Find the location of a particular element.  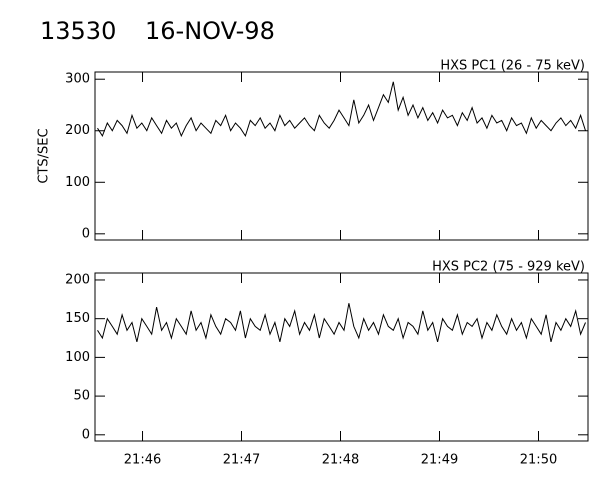

y-tick-label: 150 is located at coordinates (77, 318).